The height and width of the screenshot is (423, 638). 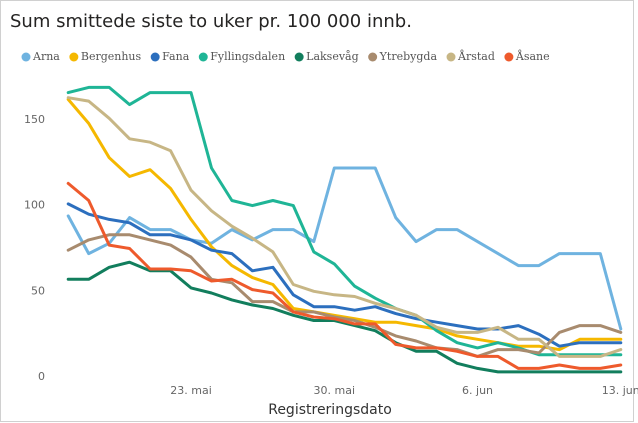 What do you see at coordinates (111, 56) in the screenshot?
I see `legend-label: Bergenhus` at bounding box center [111, 56].